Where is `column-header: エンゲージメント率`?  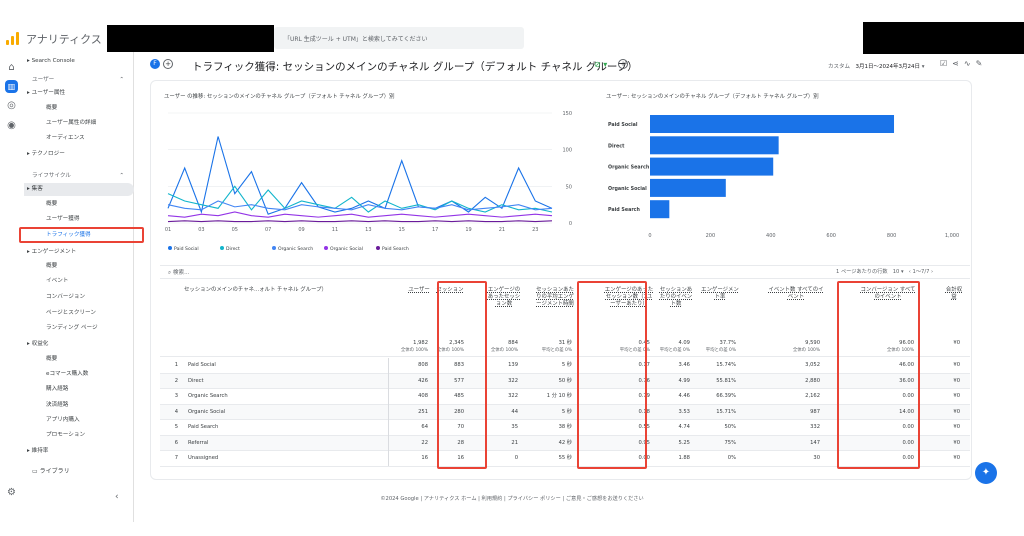 column-header: エンゲージメント率 is located at coordinates (720, 293).